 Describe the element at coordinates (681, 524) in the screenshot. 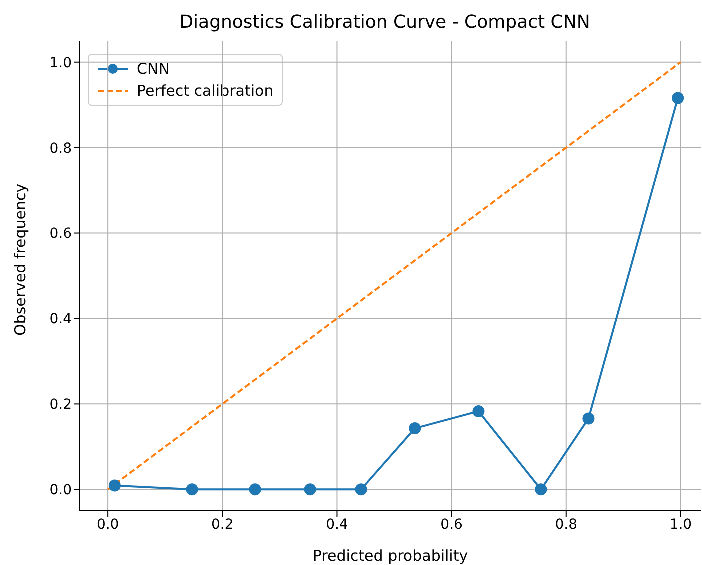

I see `x-tick-label: 1.0` at that location.